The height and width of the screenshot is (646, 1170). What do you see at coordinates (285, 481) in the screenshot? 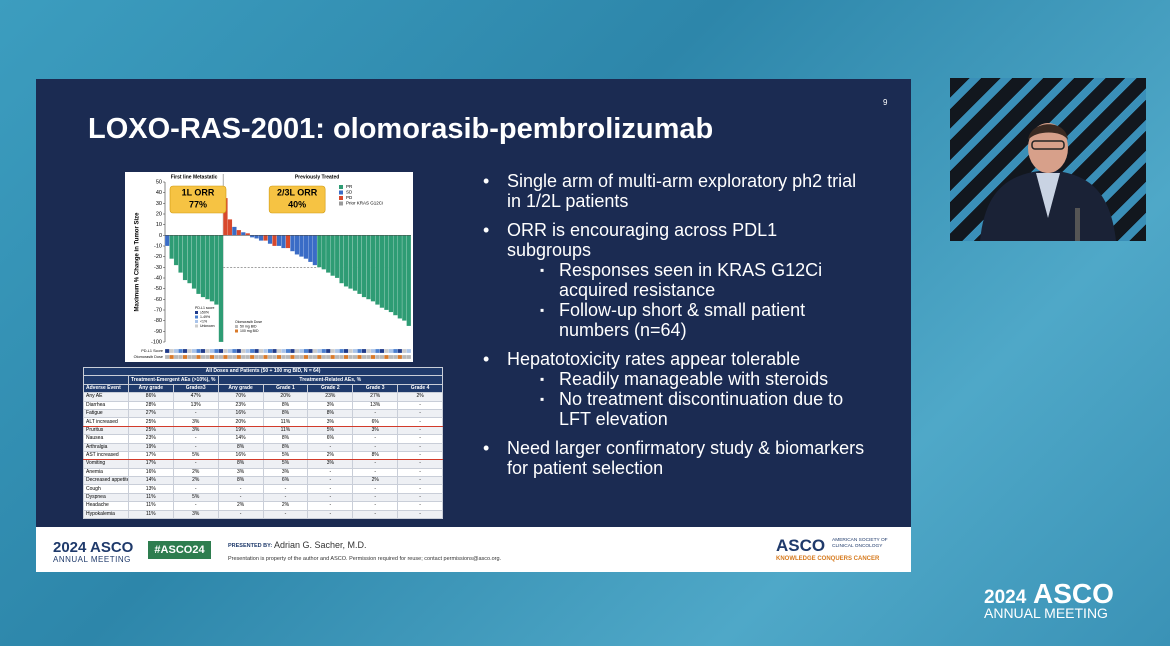
I see `table-cell: 6%` at bounding box center [285, 481].